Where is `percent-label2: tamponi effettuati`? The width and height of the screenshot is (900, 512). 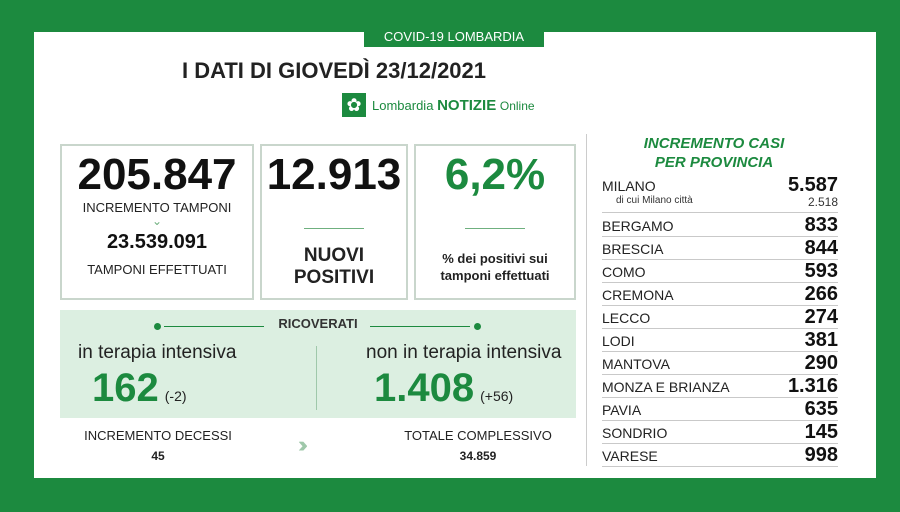 percent-label2: tamponi effettuati is located at coordinates (495, 275).